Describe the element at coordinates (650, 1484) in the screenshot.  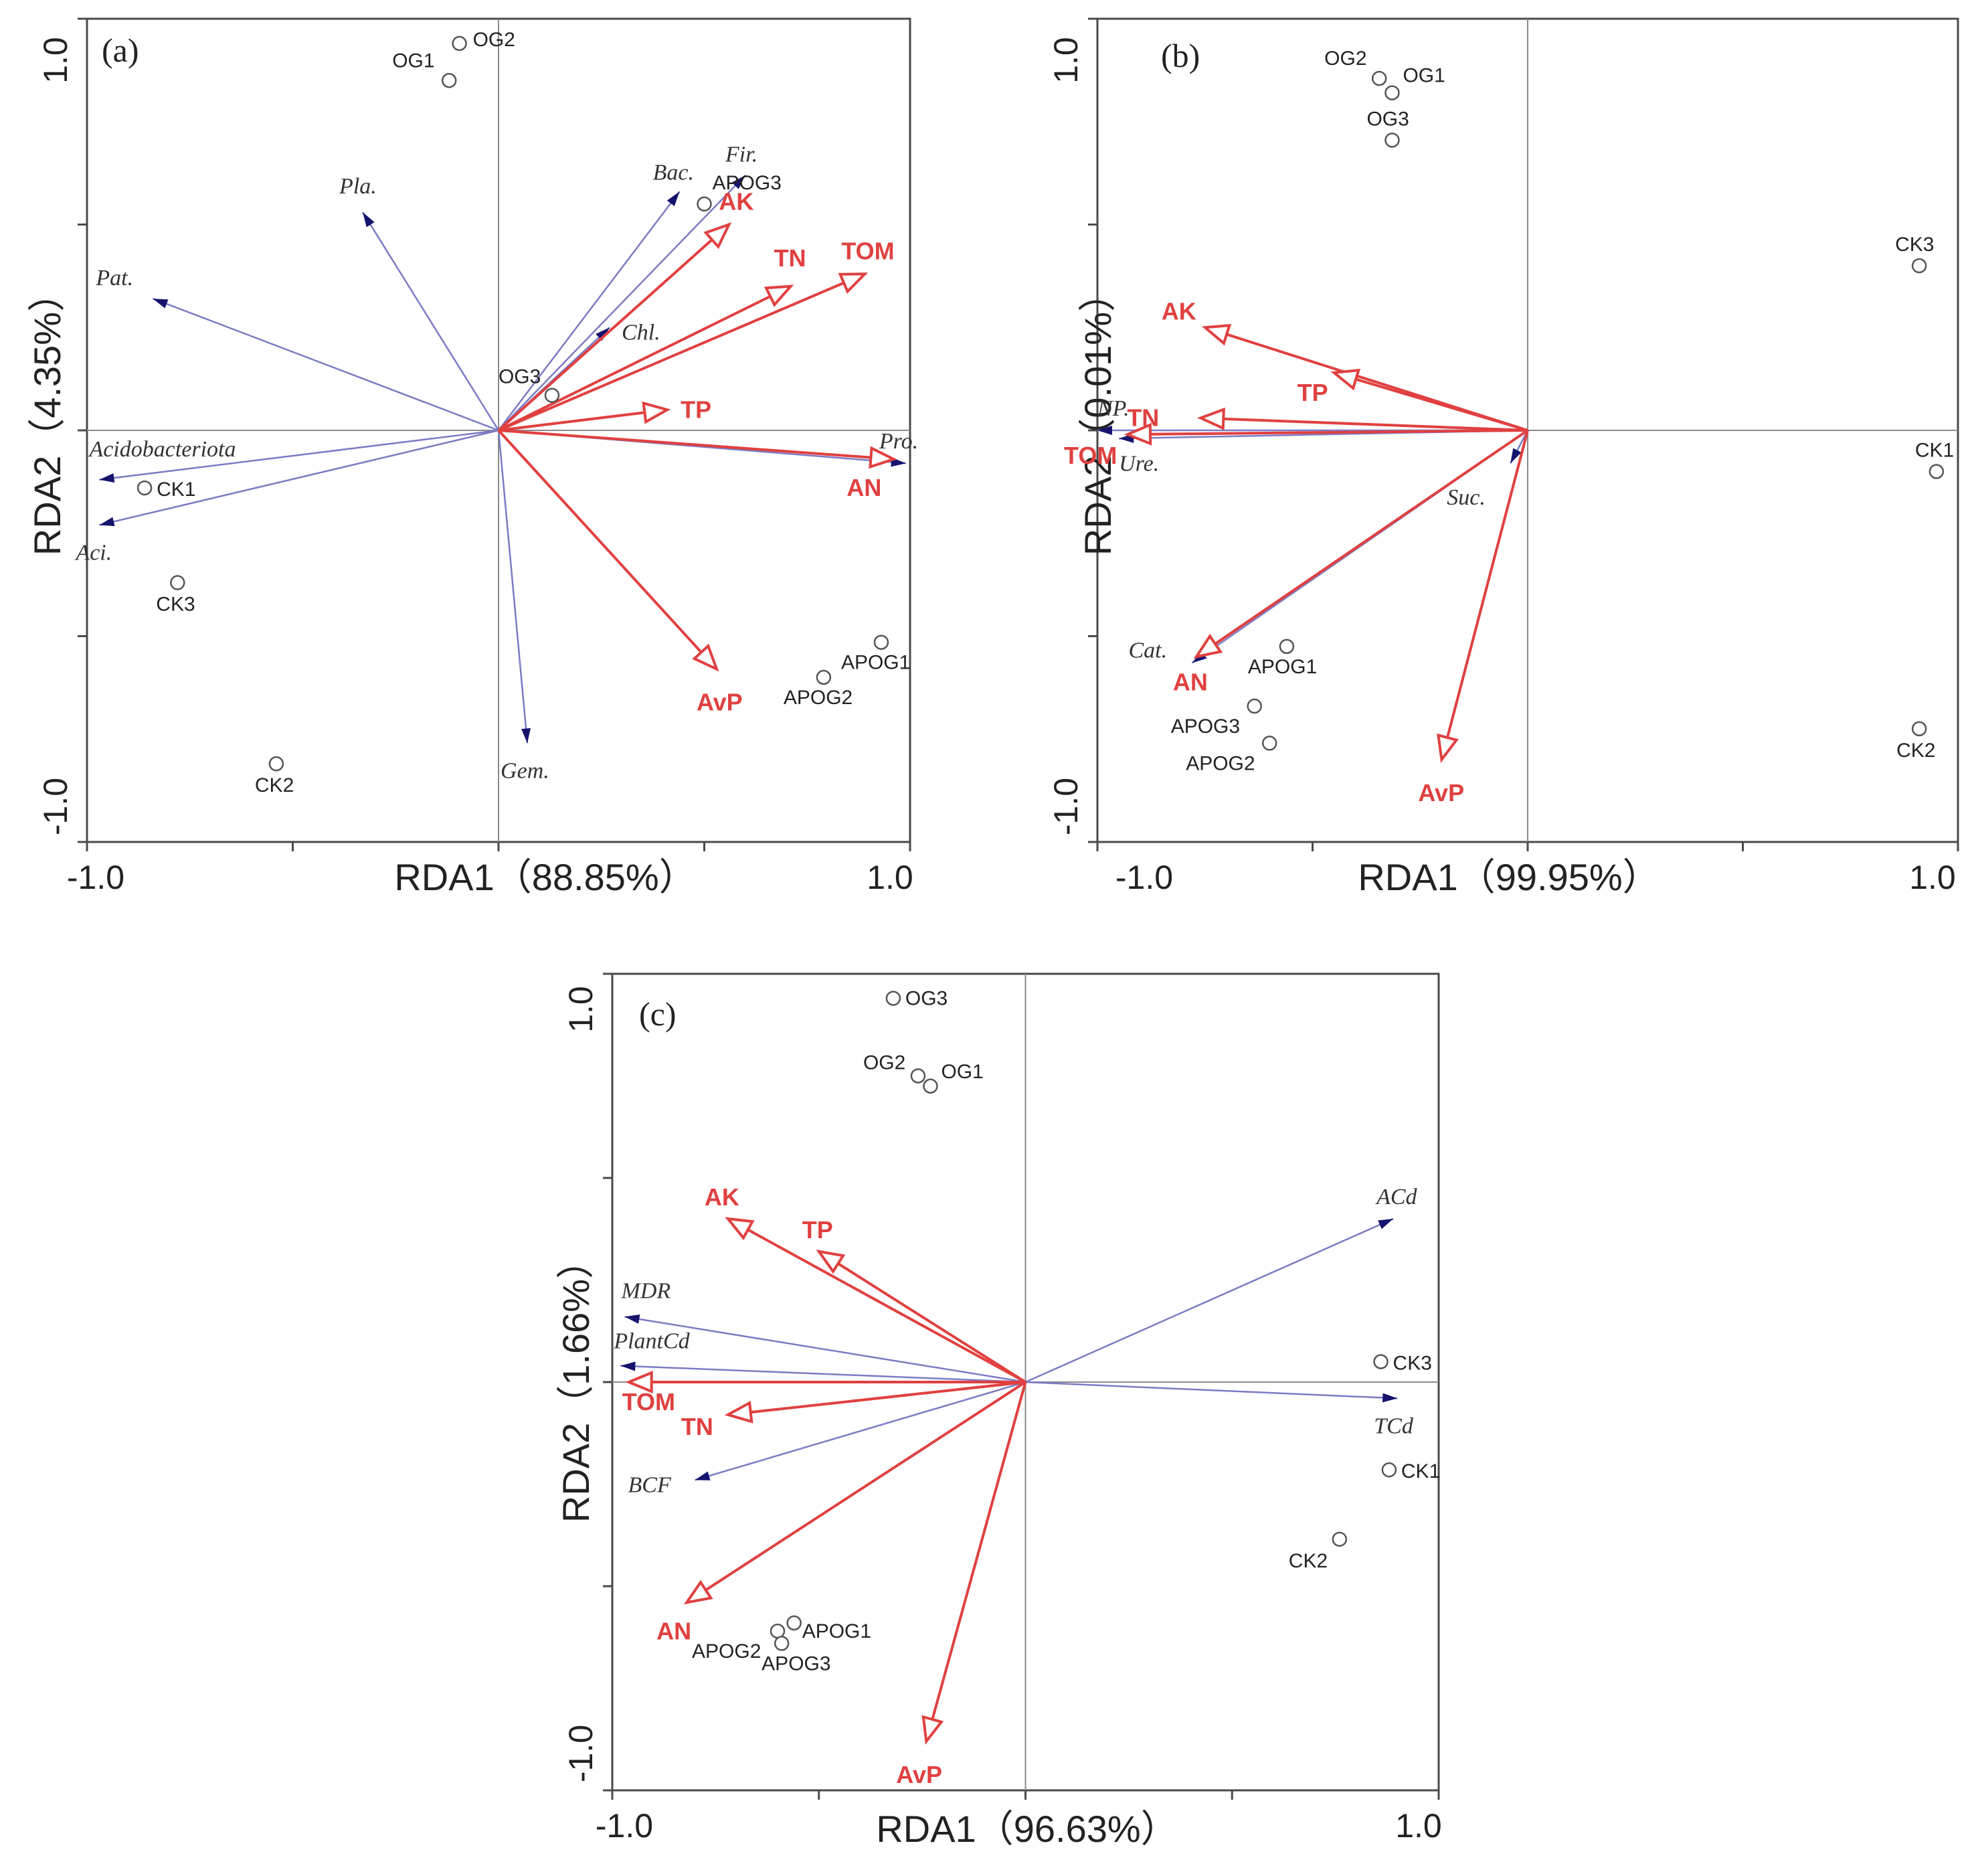
I see `species-vector-label: BCF` at that location.